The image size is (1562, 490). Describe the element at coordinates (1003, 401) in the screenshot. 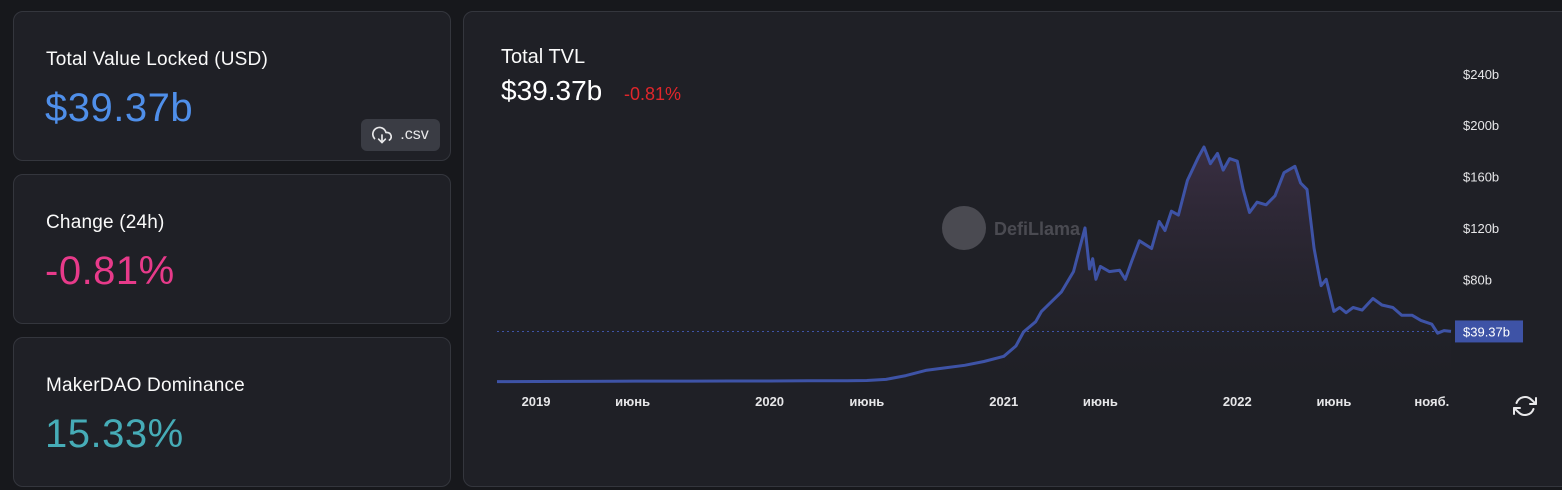

I see `x-tick-label: 2021` at that location.